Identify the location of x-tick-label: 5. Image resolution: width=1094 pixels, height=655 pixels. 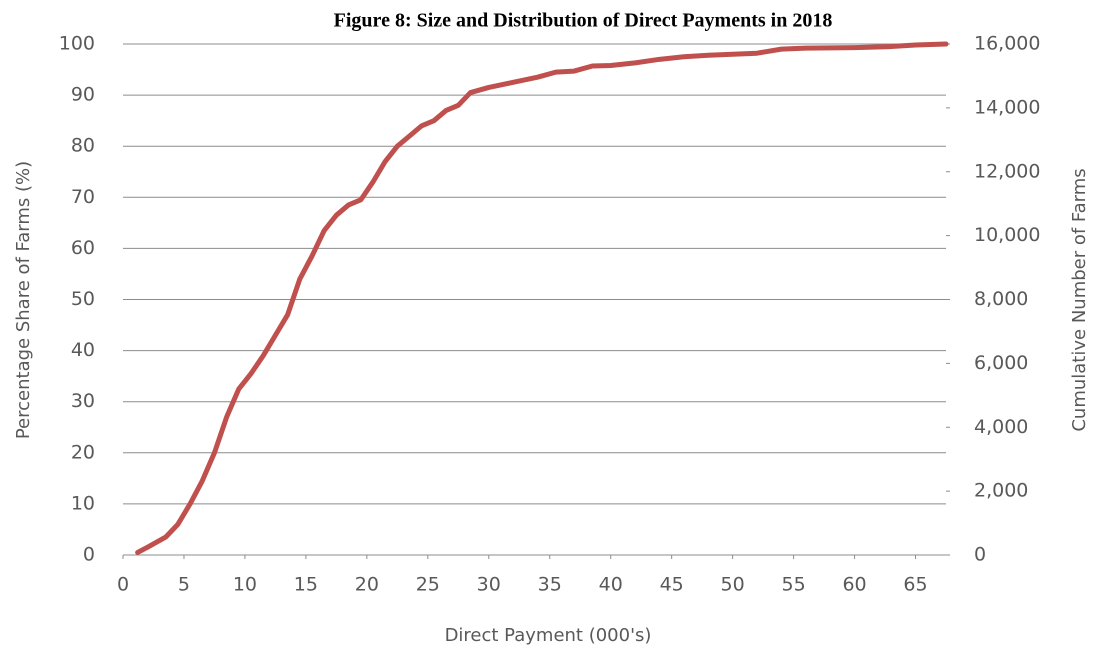
(184, 585).